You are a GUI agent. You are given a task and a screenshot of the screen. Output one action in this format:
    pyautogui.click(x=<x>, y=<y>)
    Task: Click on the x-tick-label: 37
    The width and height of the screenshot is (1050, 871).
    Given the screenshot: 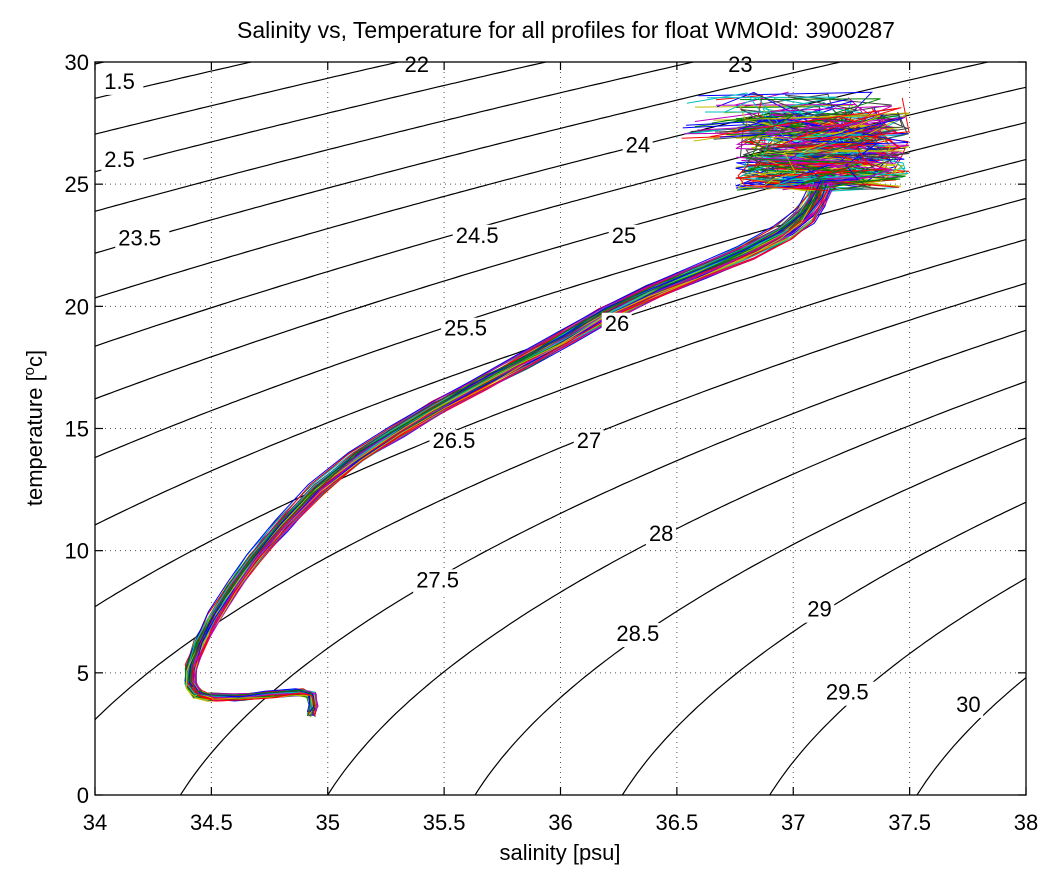 What is the action you would take?
    pyautogui.click(x=793, y=822)
    